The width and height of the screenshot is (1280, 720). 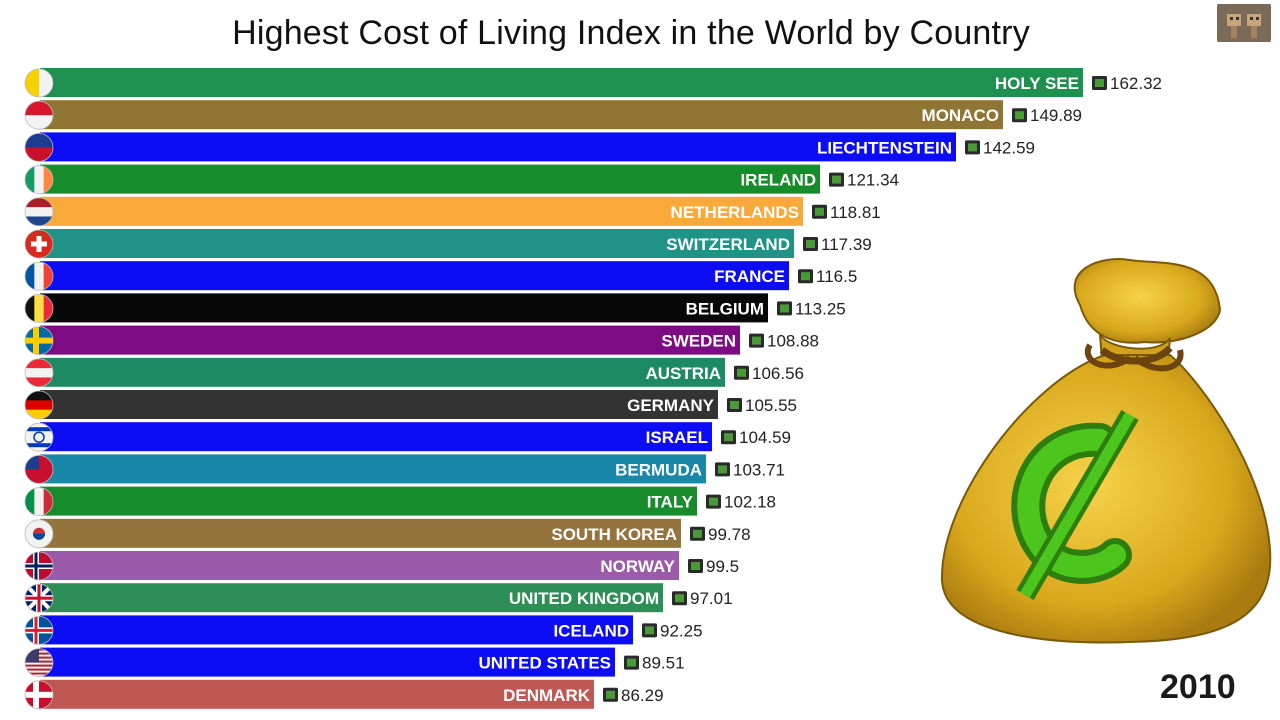 I want to click on value-label: 149.89, so click(x=1056, y=115).